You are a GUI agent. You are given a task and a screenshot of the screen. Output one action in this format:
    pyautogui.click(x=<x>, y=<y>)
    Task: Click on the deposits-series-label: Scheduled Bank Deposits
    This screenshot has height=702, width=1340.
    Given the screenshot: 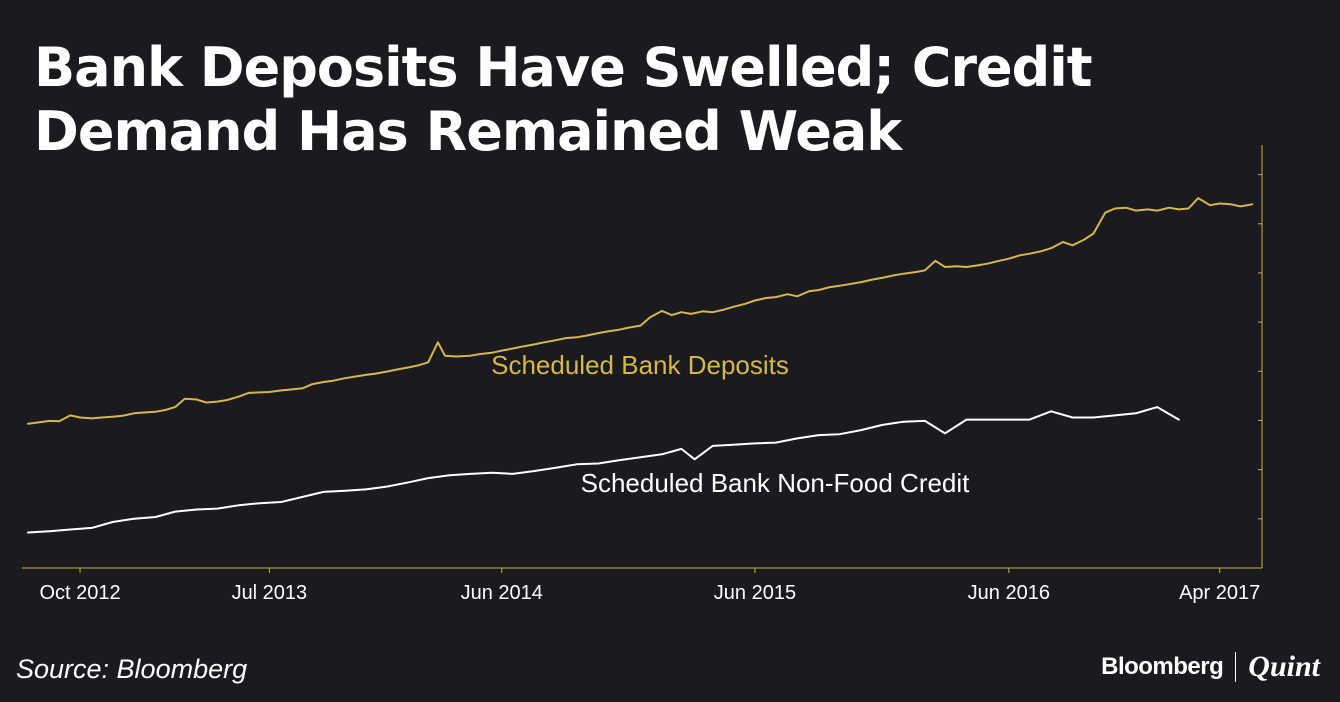 What is the action you would take?
    pyautogui.click(x=640, y=365)
    